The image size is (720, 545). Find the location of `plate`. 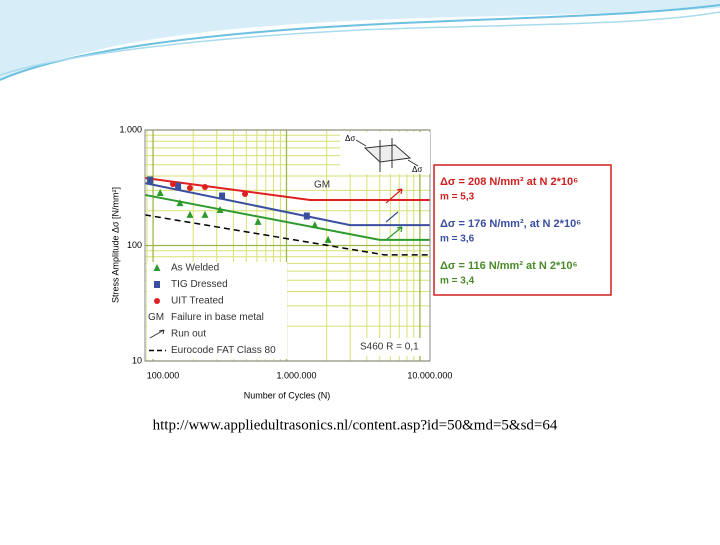

plate is located at coordinates (387, 153).